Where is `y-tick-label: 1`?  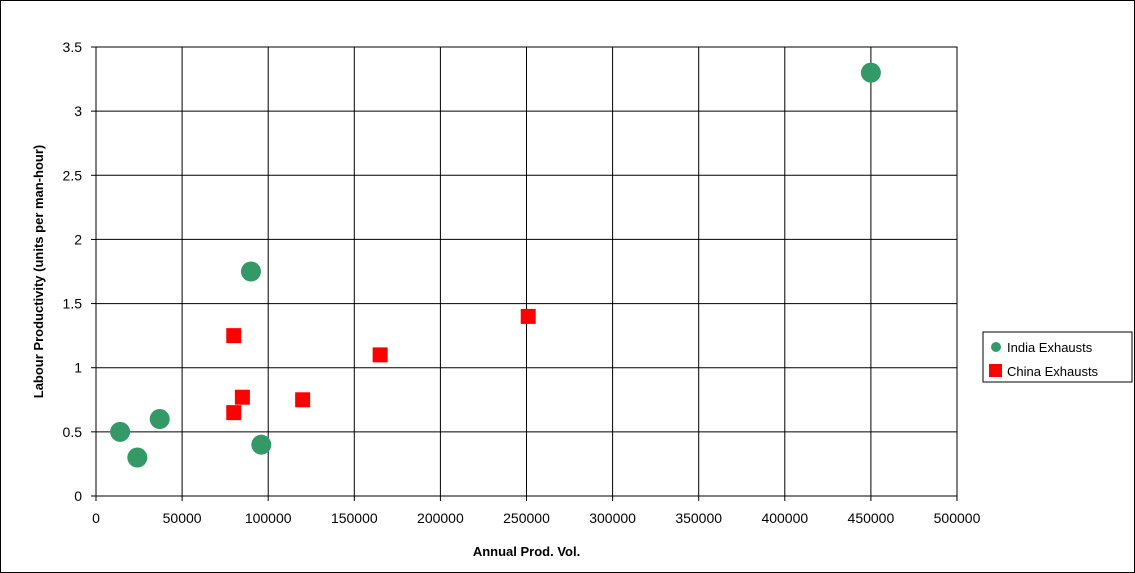
y-tick-label: 1 is located at coordinates (78, 368).